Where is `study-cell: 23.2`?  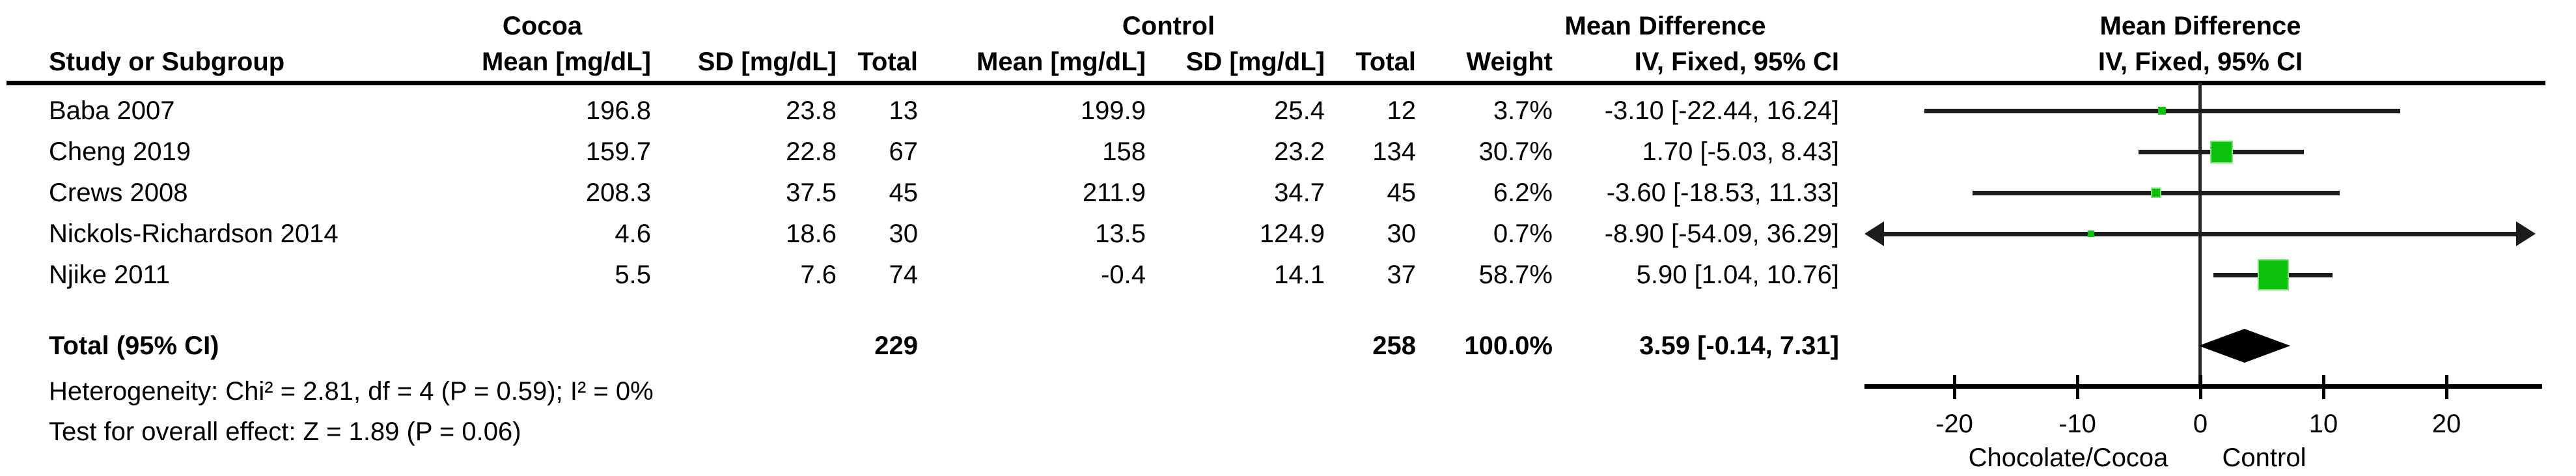 study-cell: 23.2 is located at coordinates (1299, 152).